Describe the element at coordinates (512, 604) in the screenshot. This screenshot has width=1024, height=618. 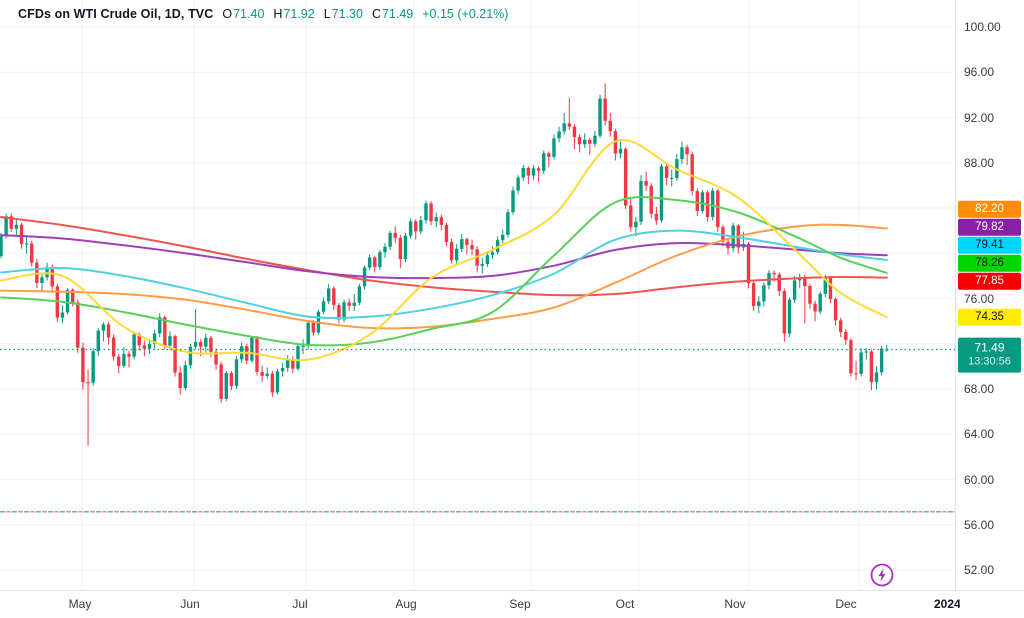
I see `time-axis: May Jun Jul Aug Sep Oct Nov Dec 2024` at that location.